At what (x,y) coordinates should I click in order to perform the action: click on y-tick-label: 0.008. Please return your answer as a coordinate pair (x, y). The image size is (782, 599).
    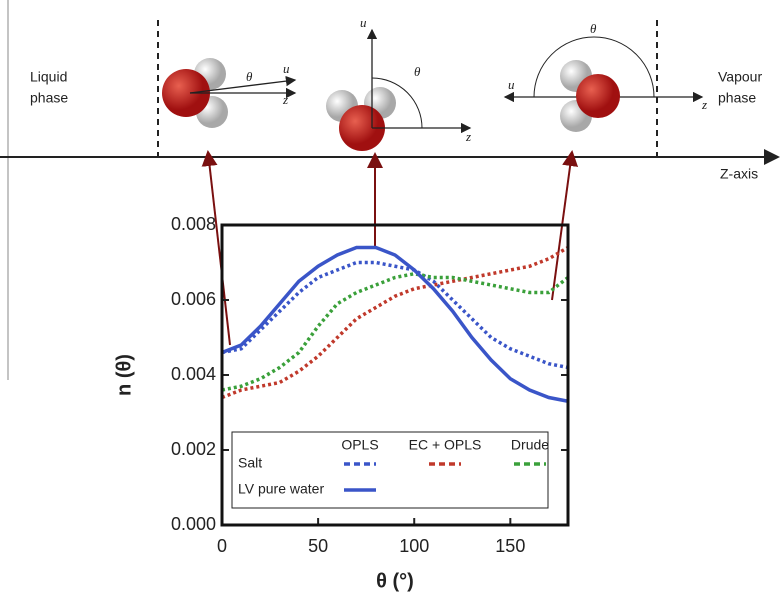
    Looking at the image, I should click on (193, 224).